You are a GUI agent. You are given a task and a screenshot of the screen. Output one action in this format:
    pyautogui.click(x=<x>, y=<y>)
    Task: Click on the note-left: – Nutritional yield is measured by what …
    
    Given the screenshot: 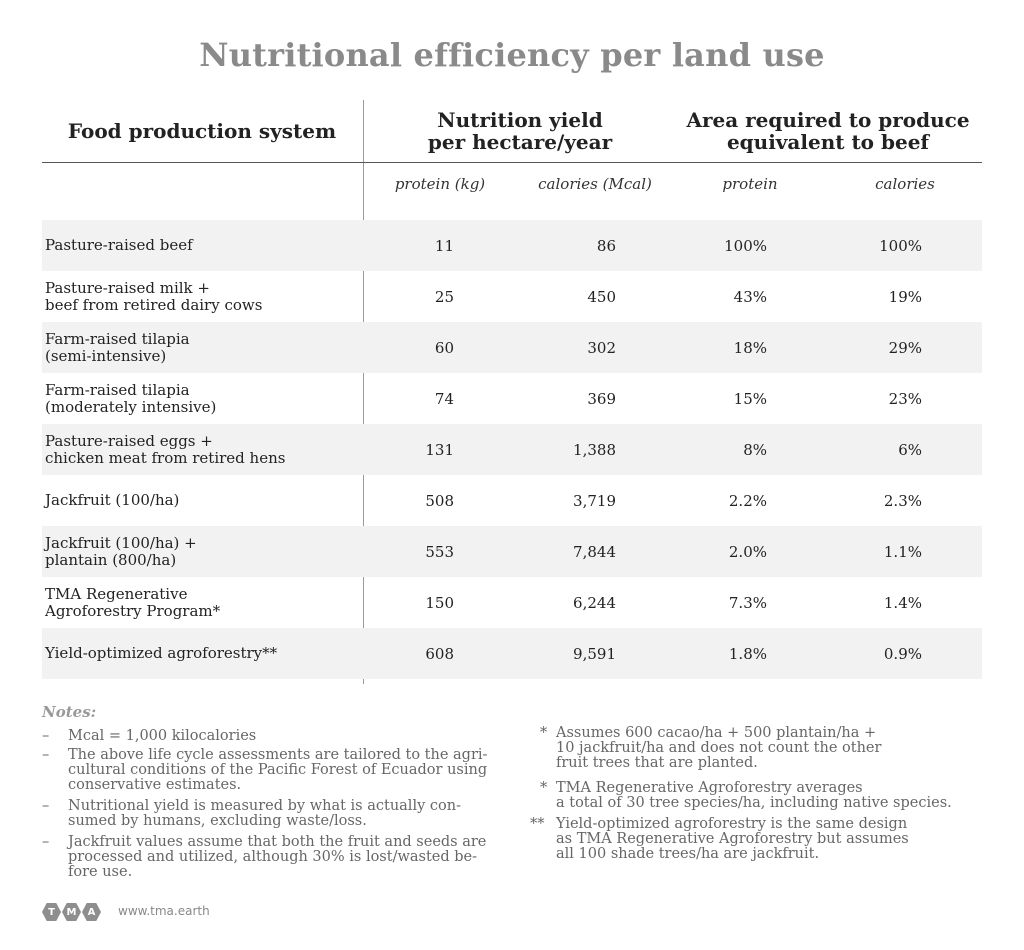 What is the action you would take?
    pyautogui.click(x=282, y=821)
    